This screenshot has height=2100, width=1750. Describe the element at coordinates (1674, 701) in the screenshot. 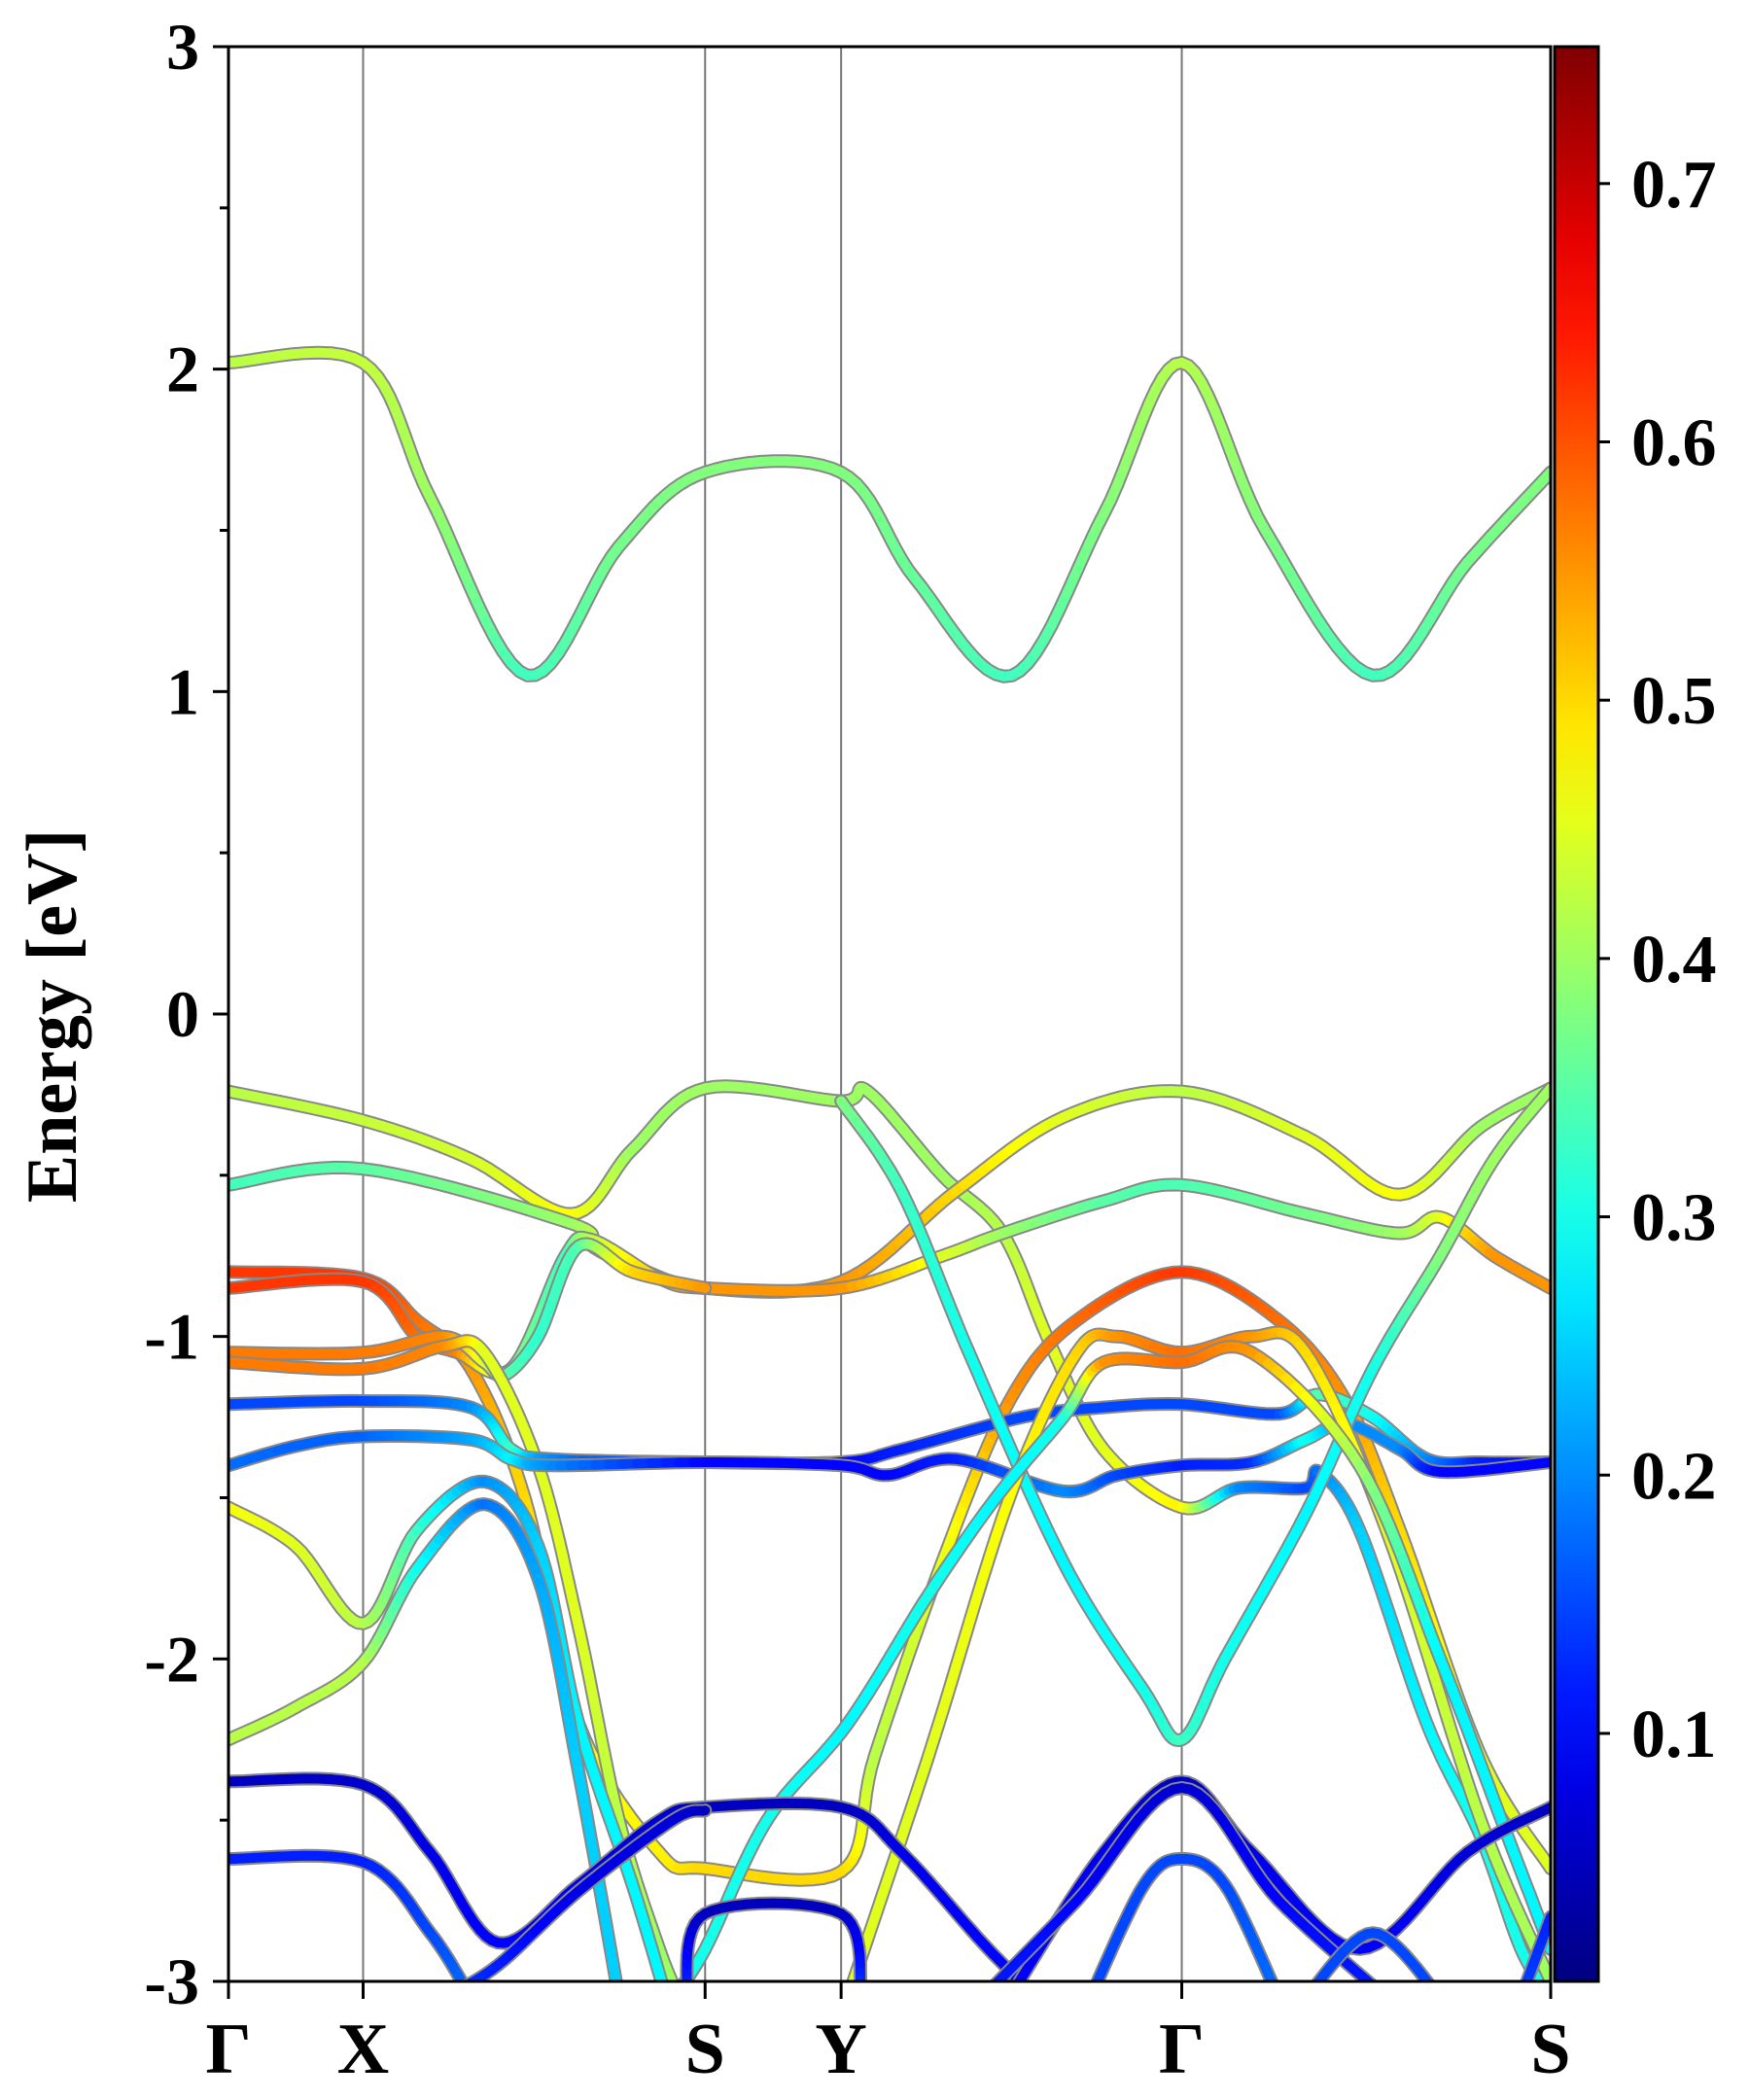

I see `colorbar-tick-label: 0.5` at that location.